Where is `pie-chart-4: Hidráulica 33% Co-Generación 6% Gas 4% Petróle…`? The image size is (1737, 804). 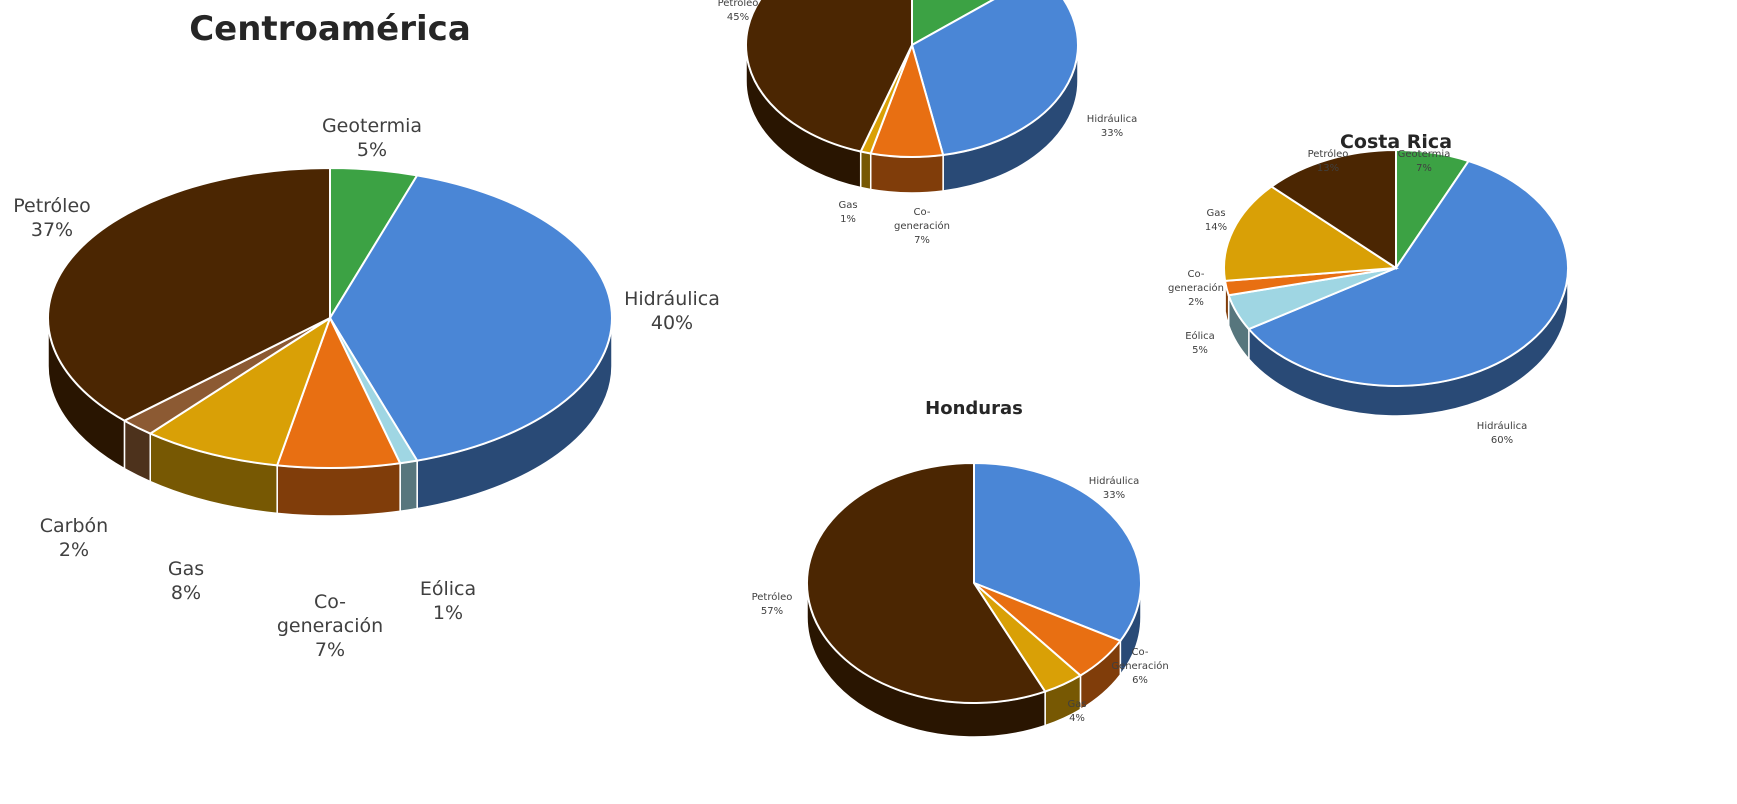
pie-chart-4: Hidráulica 33% Co-Generación 6% Gas 4% Petróle… is located at coordinates (960, 568).